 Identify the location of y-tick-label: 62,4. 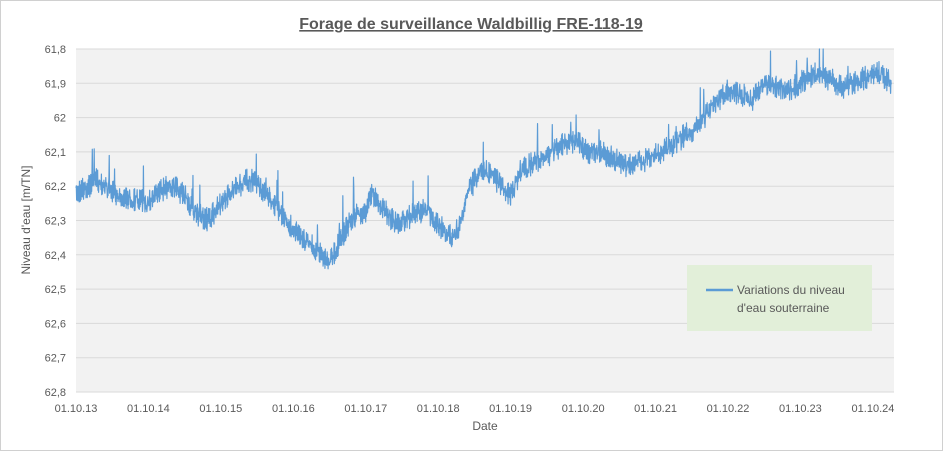
(55, 256).